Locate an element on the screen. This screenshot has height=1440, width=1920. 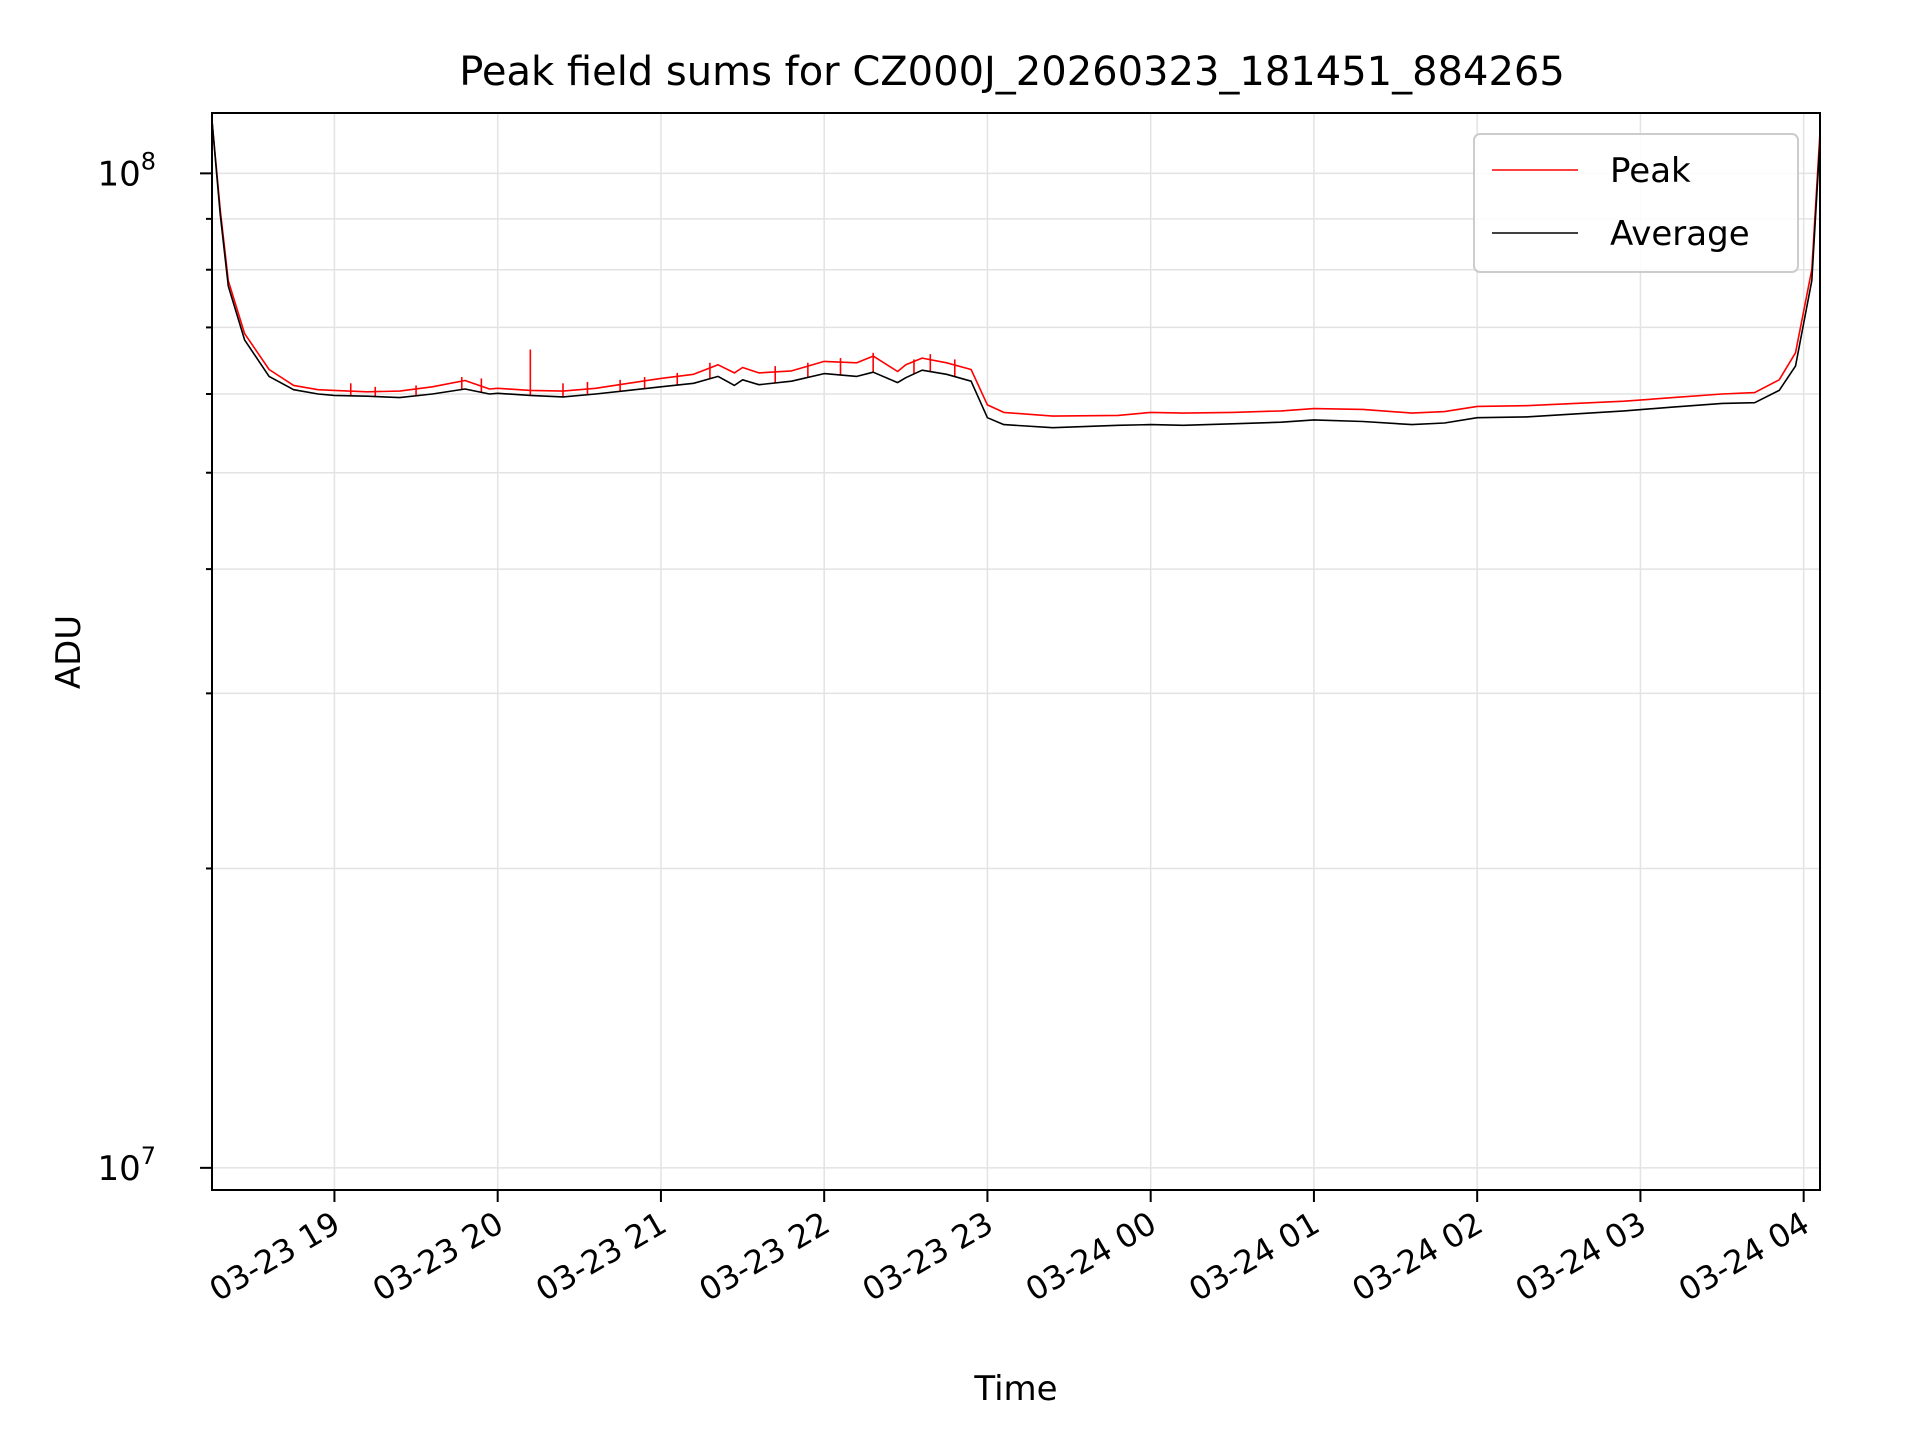
y-tick-label: 10⁸ is located at coordinates (126, 170).